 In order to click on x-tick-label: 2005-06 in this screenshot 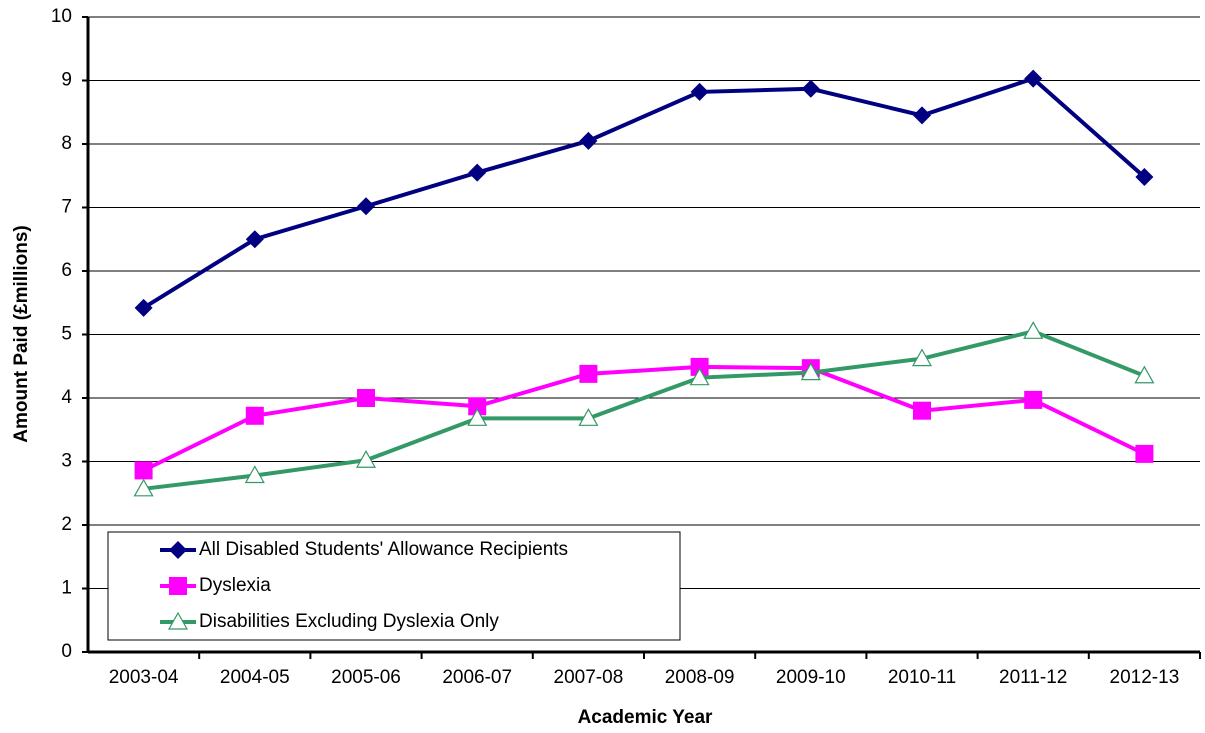, I will do `click(366, 677)`.